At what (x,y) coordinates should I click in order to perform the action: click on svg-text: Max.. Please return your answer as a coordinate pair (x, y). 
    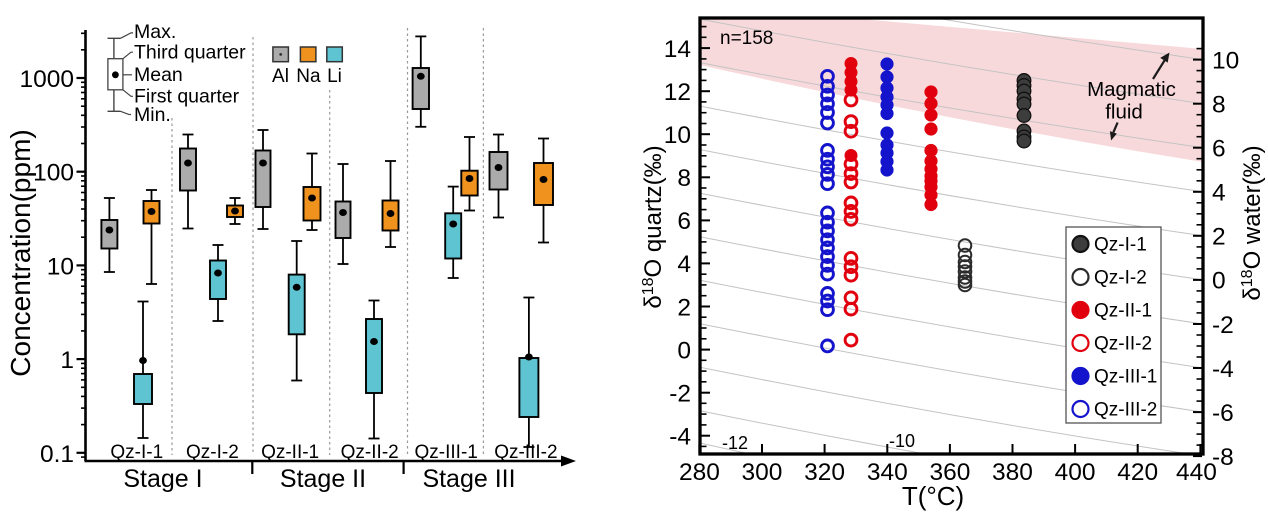
    Looking at the image, I should click on (155, 32).